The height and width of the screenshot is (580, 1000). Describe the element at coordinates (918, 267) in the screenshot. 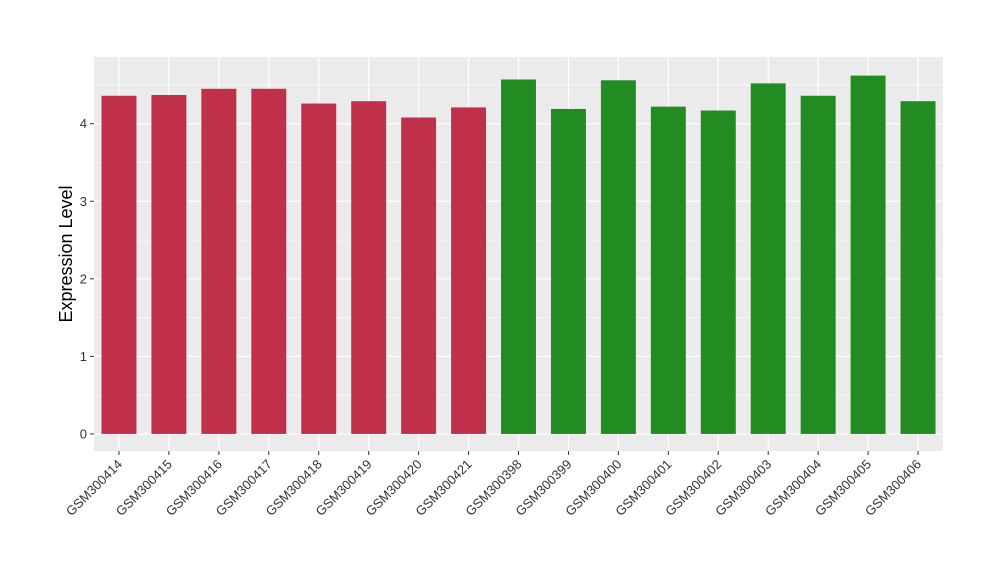

I see `bar-GSM300406` at that location.